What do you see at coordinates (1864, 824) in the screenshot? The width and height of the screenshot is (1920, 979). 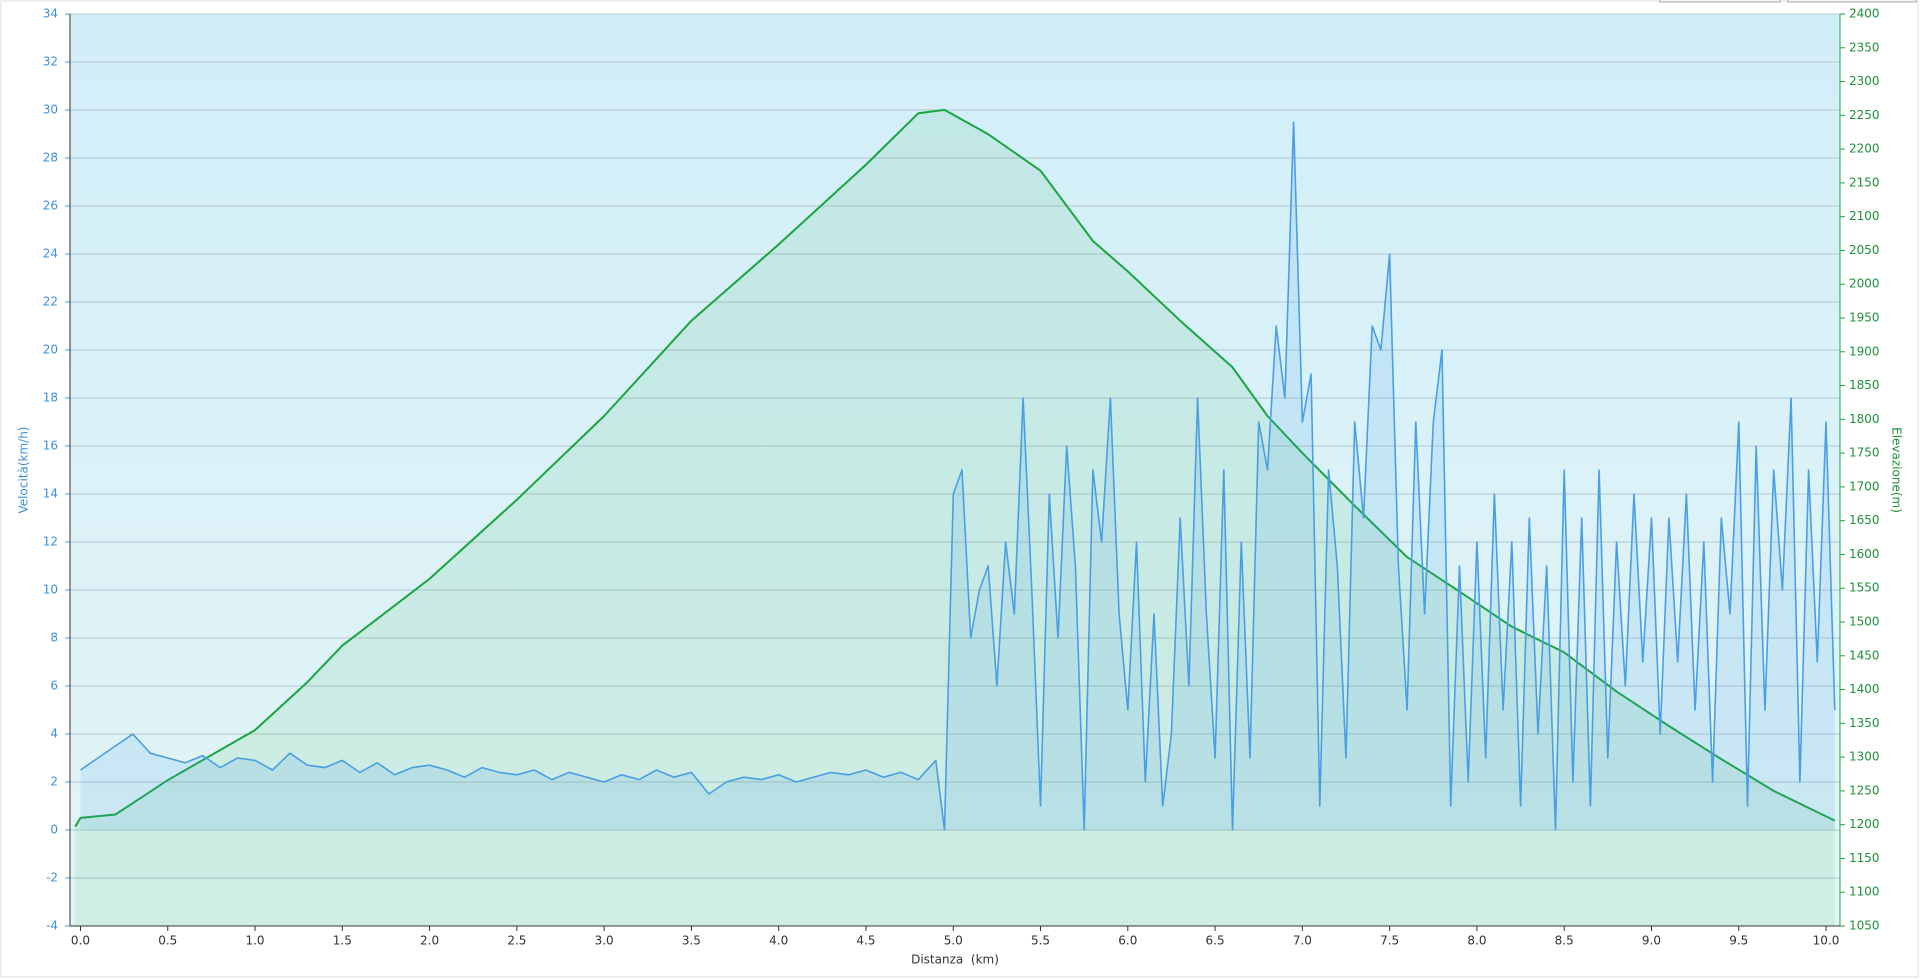 I see `y2-tick-label: 1200` at bounding box center [1864, 824].